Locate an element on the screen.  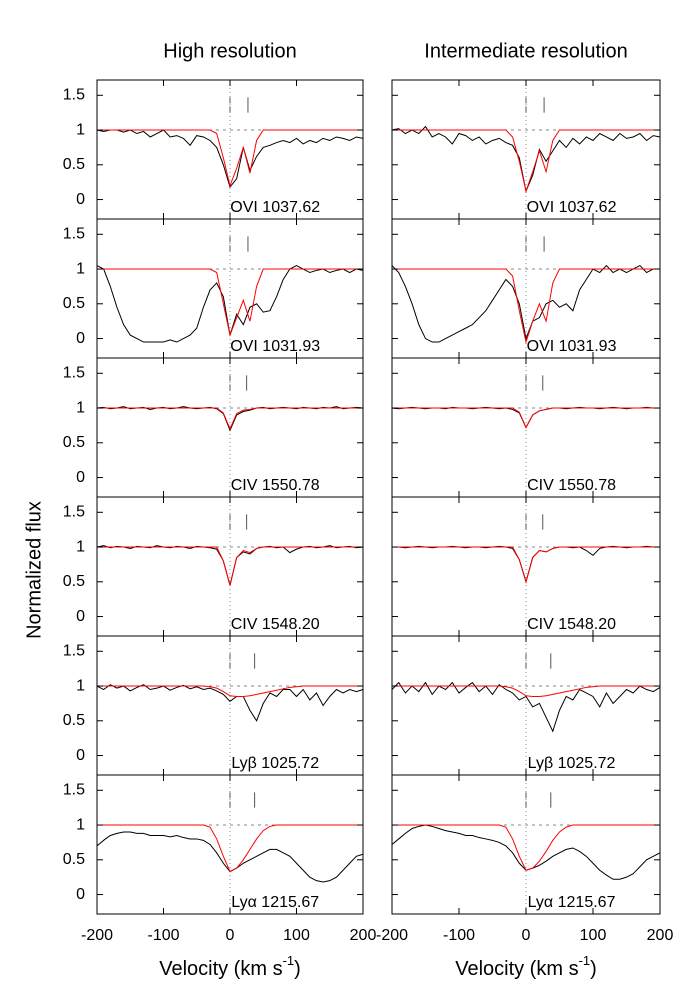
column-title: High resolution is located at coordinates (229, 51).